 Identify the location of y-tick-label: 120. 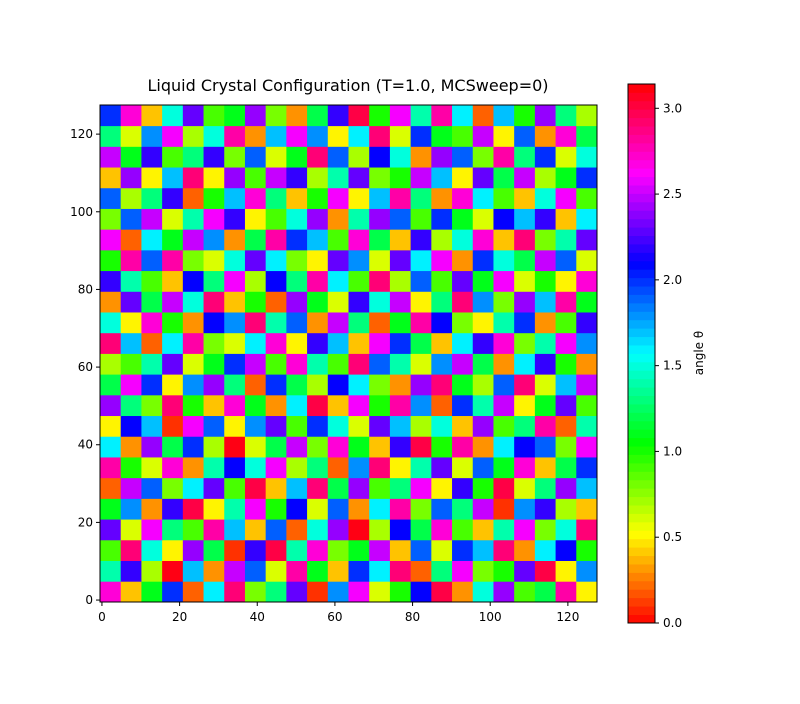
(81, 134).